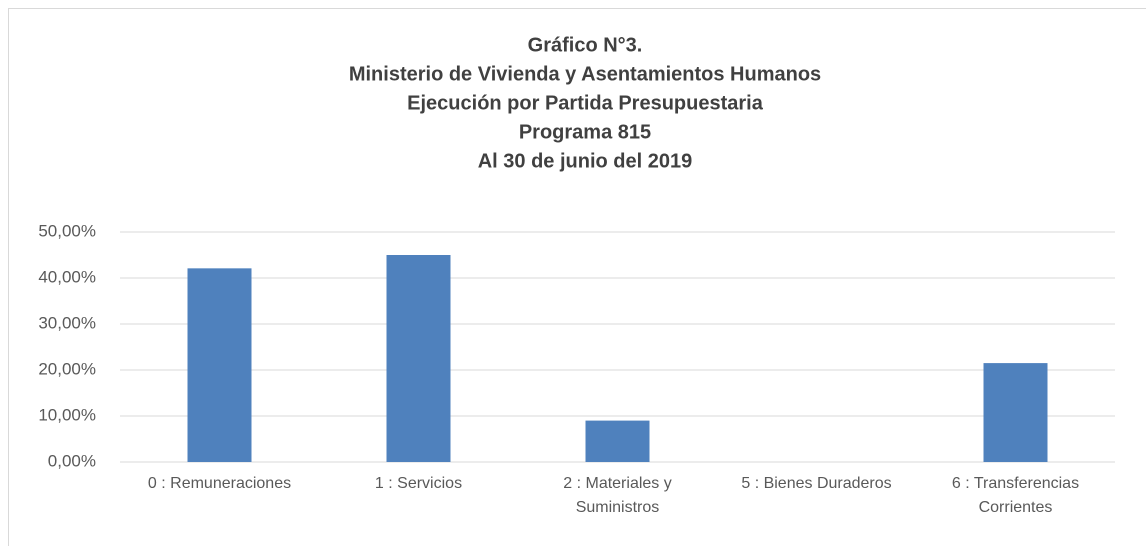  What do you see at coordinates (585, 132) in the screenshot?
I see `chart-title: Programa 815` at bounding box center [585, 132].